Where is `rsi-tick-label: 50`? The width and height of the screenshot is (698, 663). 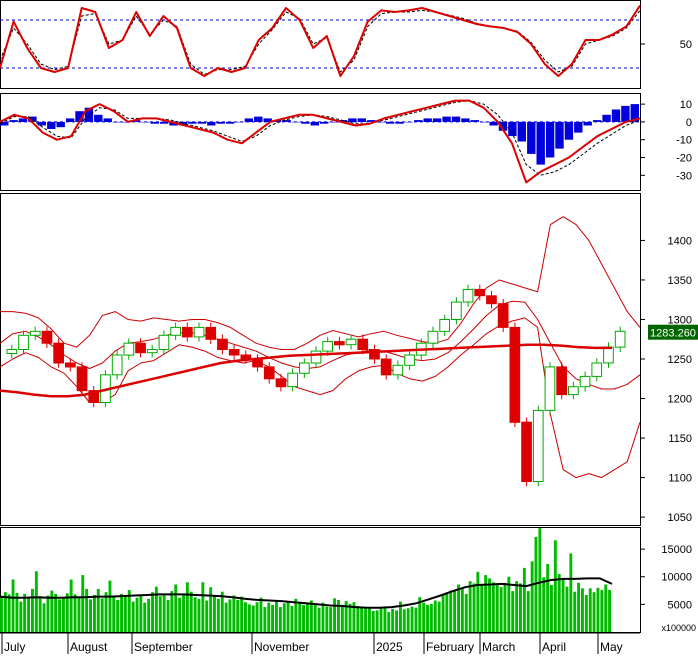
rsi-tick-label: 50 is located at coordinates (686, 45).